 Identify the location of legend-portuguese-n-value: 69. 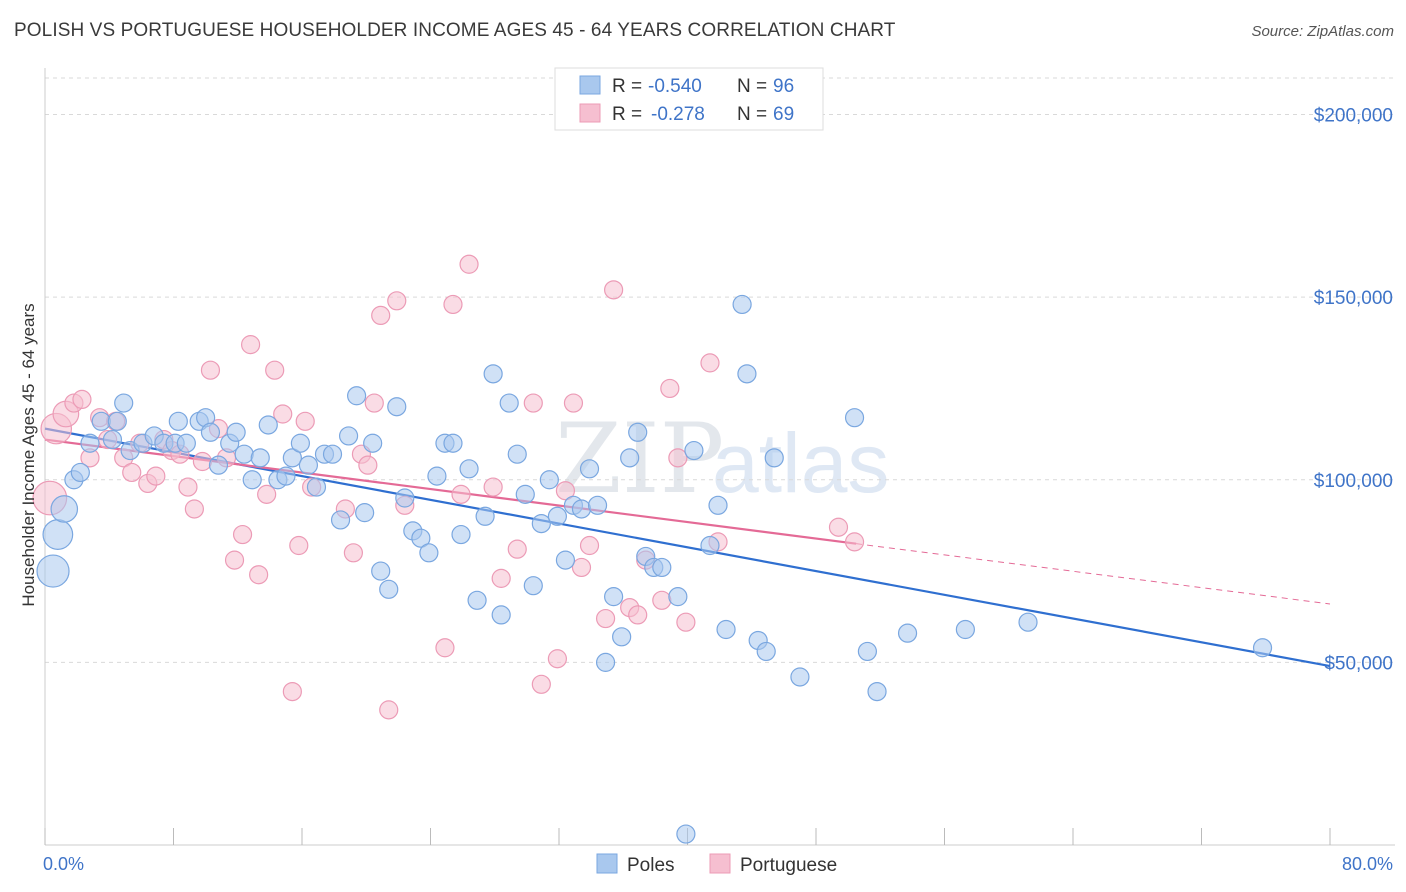
(783, 114).